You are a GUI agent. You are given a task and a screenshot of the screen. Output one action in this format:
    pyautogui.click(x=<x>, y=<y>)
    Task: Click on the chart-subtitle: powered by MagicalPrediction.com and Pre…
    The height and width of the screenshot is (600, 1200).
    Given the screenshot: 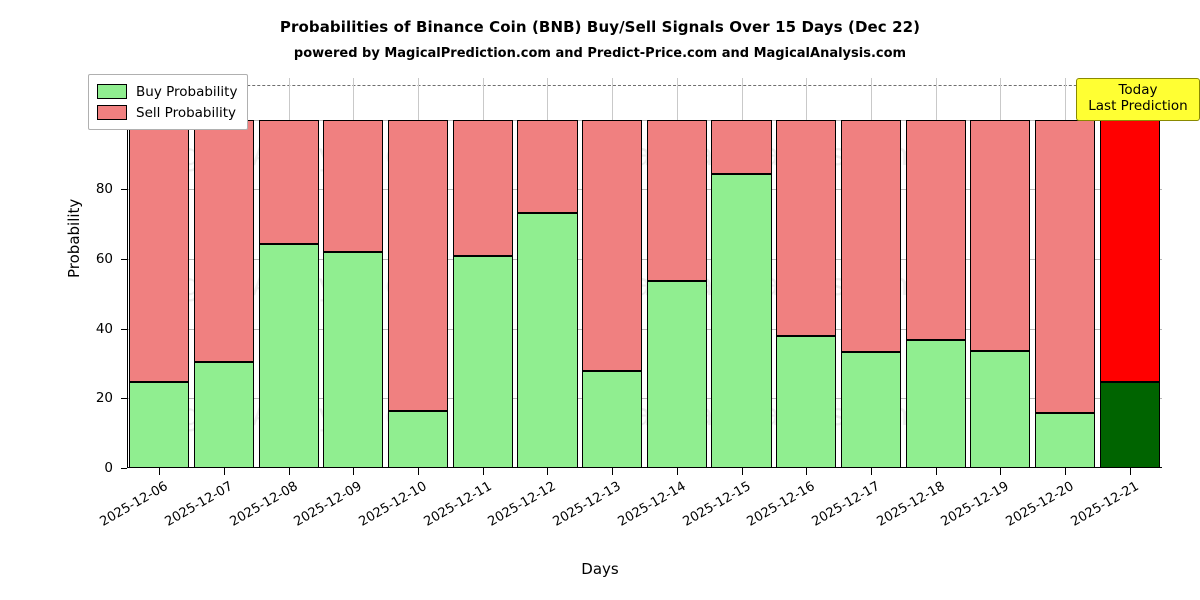 What is the action you would take?
    pyautogui.click(x=600, y=53)
    